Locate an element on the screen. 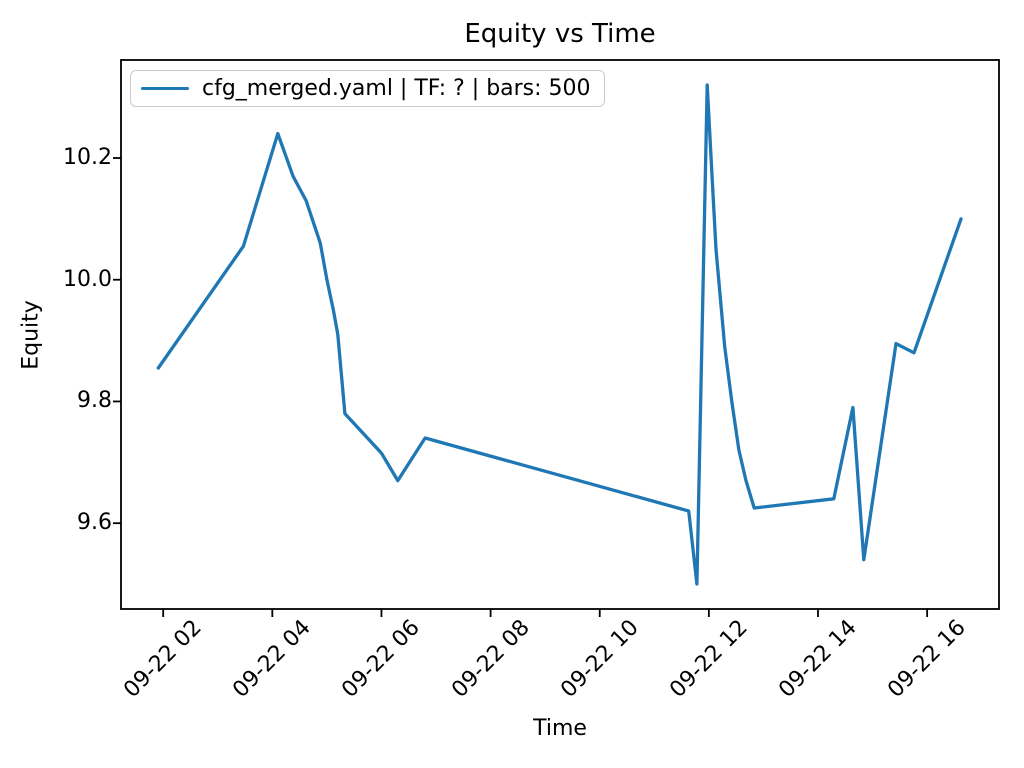 The width and height of the screenshot is (1024, 768). legend: cfg_merged.yaml | TF: ? | bars: 500 is located at coordinates (367, 88).